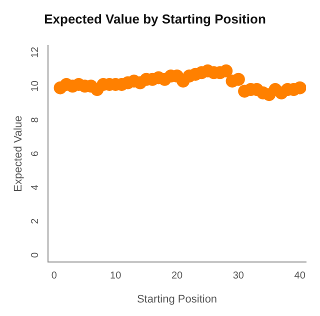  Describe the element at coordinates (155, 18) in the screenshot. I see `chart-title: Expected Value by Starting Position` at that location.